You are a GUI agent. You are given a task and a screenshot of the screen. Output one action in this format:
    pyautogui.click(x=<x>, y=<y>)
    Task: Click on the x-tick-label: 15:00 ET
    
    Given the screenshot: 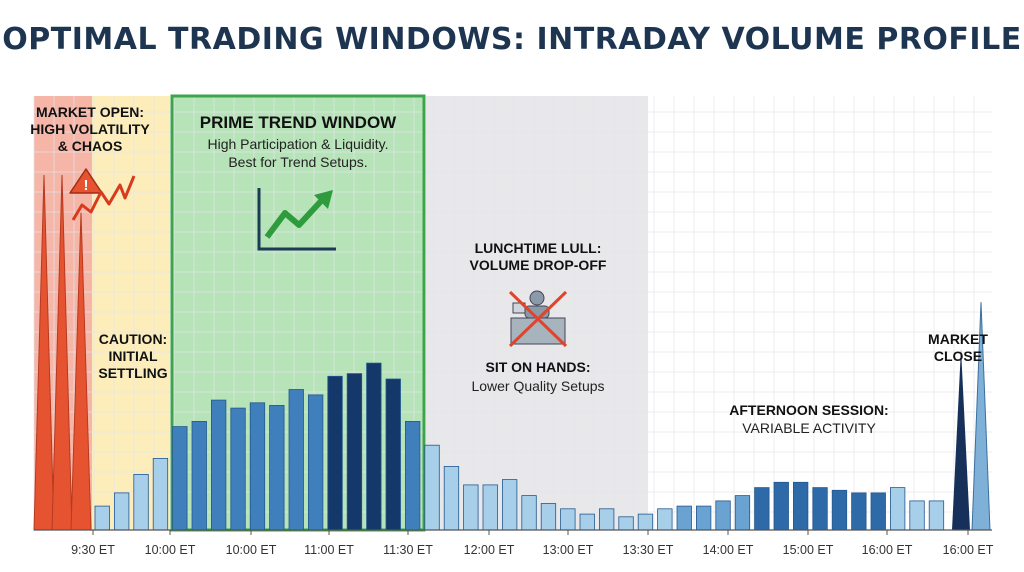 What is the action you would take?
    pyautogui.click(x=808, y=550)
    